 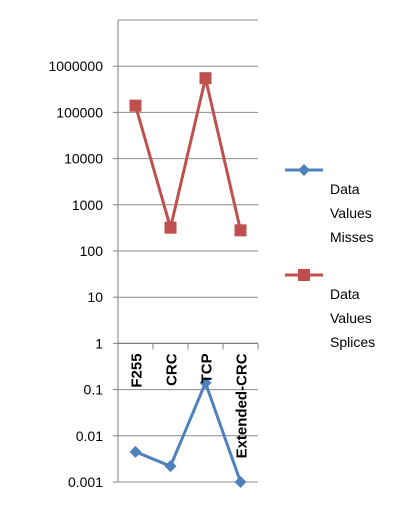 I want to click on y-tick-label: 100000, so click(x=79, y=112).